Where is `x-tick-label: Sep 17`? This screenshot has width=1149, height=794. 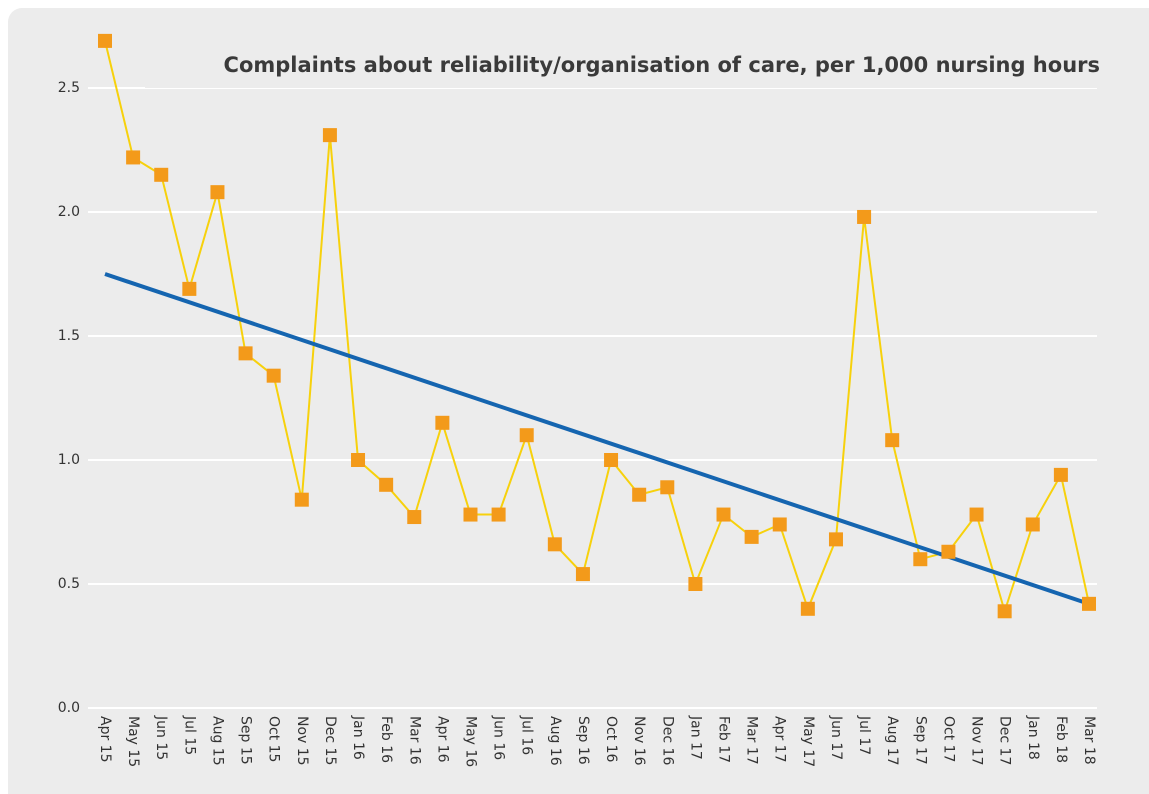 x-tick-label: Sep 17 is located at coordinates (920, 740).